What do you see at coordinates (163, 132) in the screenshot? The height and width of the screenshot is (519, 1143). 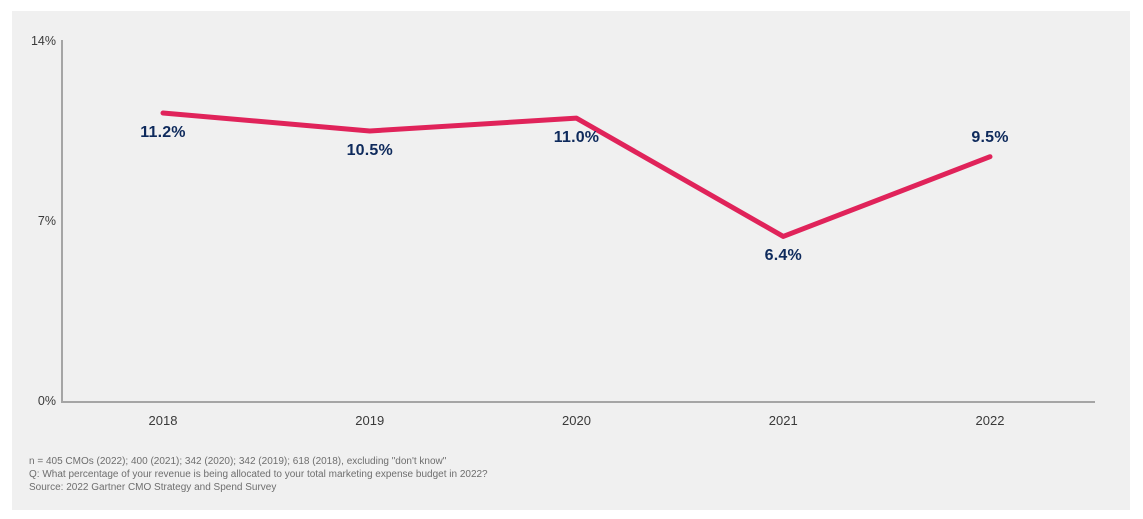 I see `data-point-label: 11.2%` at bounding box center [163, 132].